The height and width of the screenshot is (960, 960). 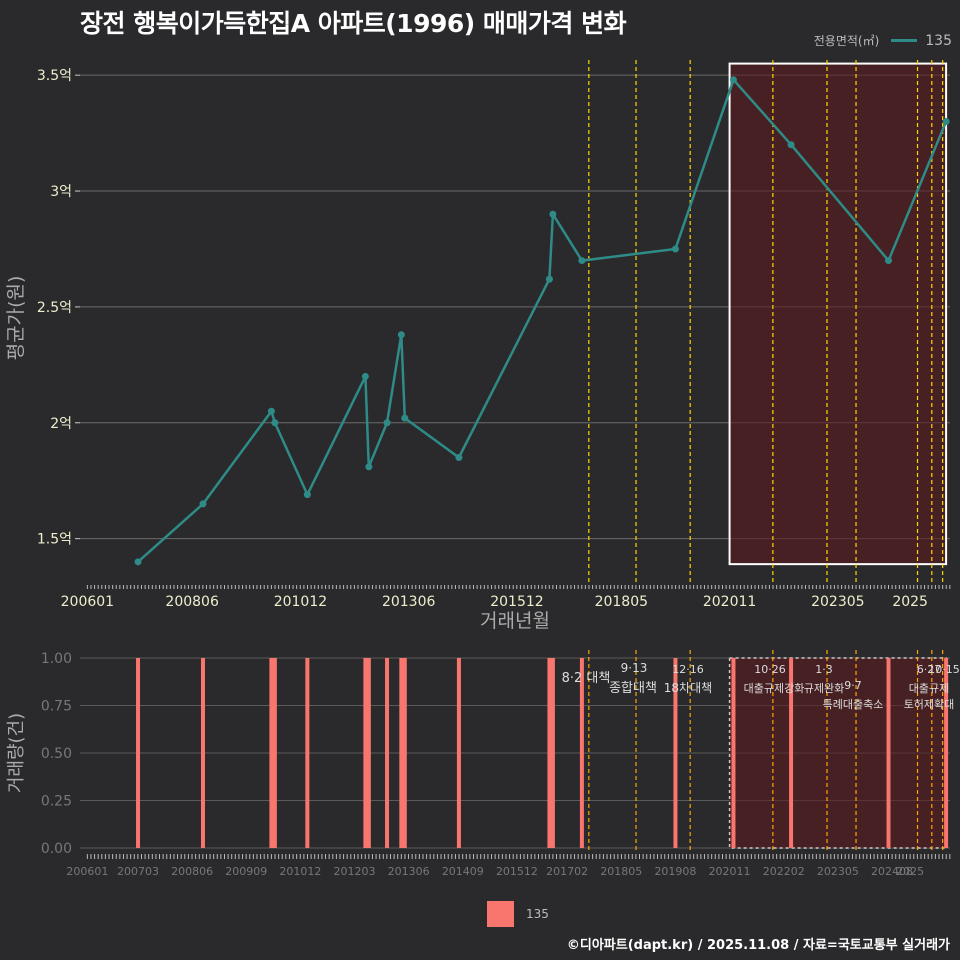 What do you see at coordinates (910, 871) in the screenshot?
I see `bottom-x-tick-label: 2025` at bounding box center [910, 871].